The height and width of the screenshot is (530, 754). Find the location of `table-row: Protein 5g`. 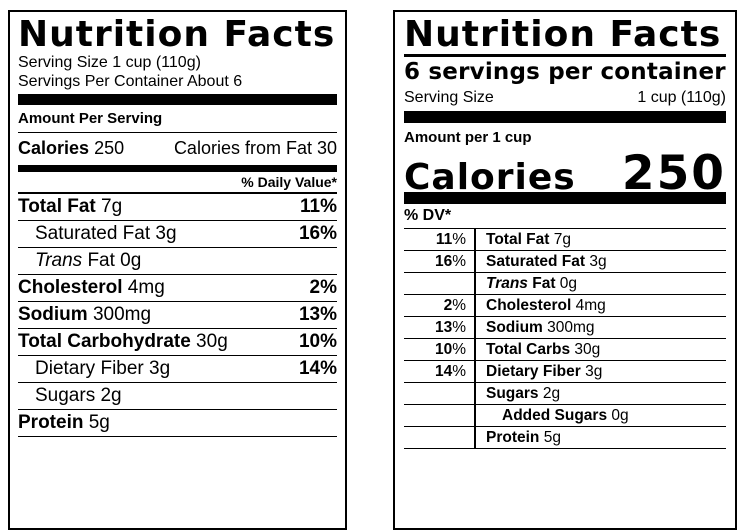

table-row: Protein 5g is located at coordinates (565, 438).